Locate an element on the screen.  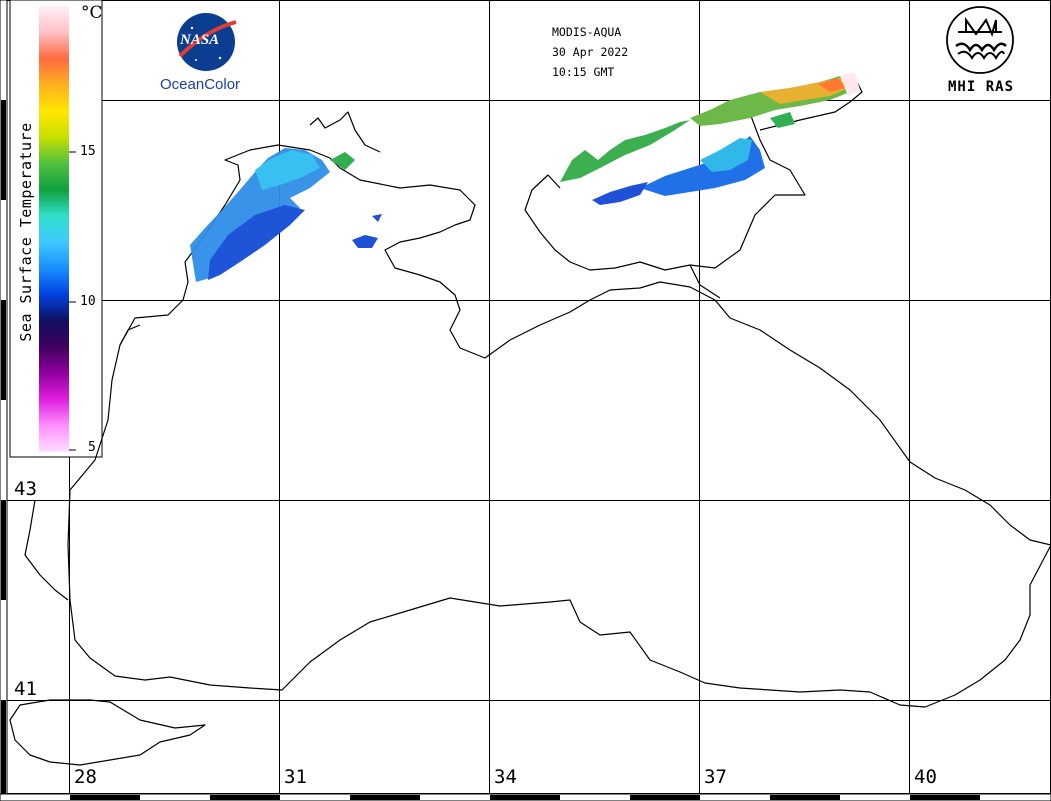
sst-patch-azov-white is located at coordinates (850, 84).